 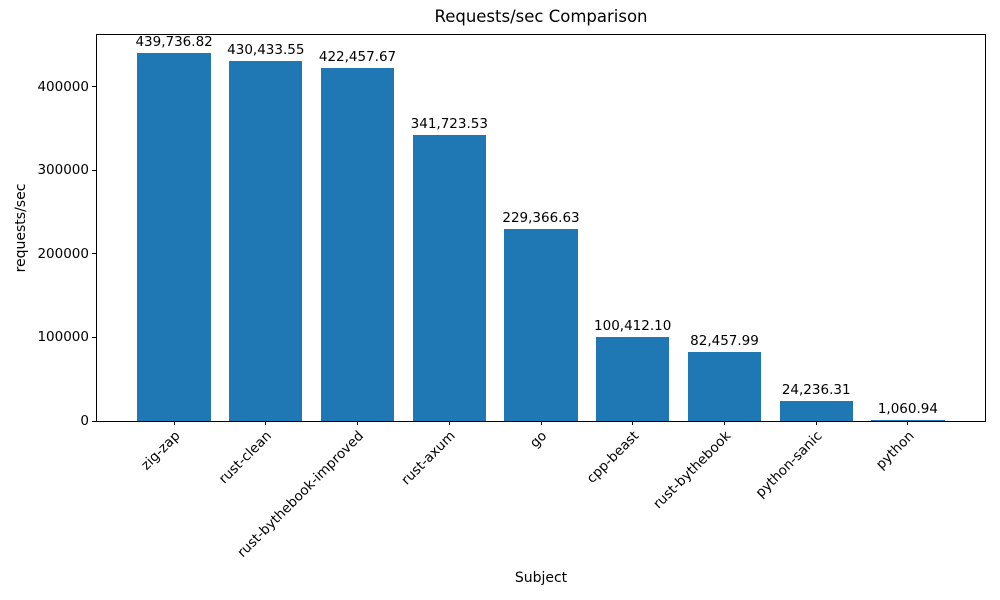 What do you see at coordinates (84, 421) in the screenshot?
I see `y-tick-label: 0` at bounding box center [84, 421].